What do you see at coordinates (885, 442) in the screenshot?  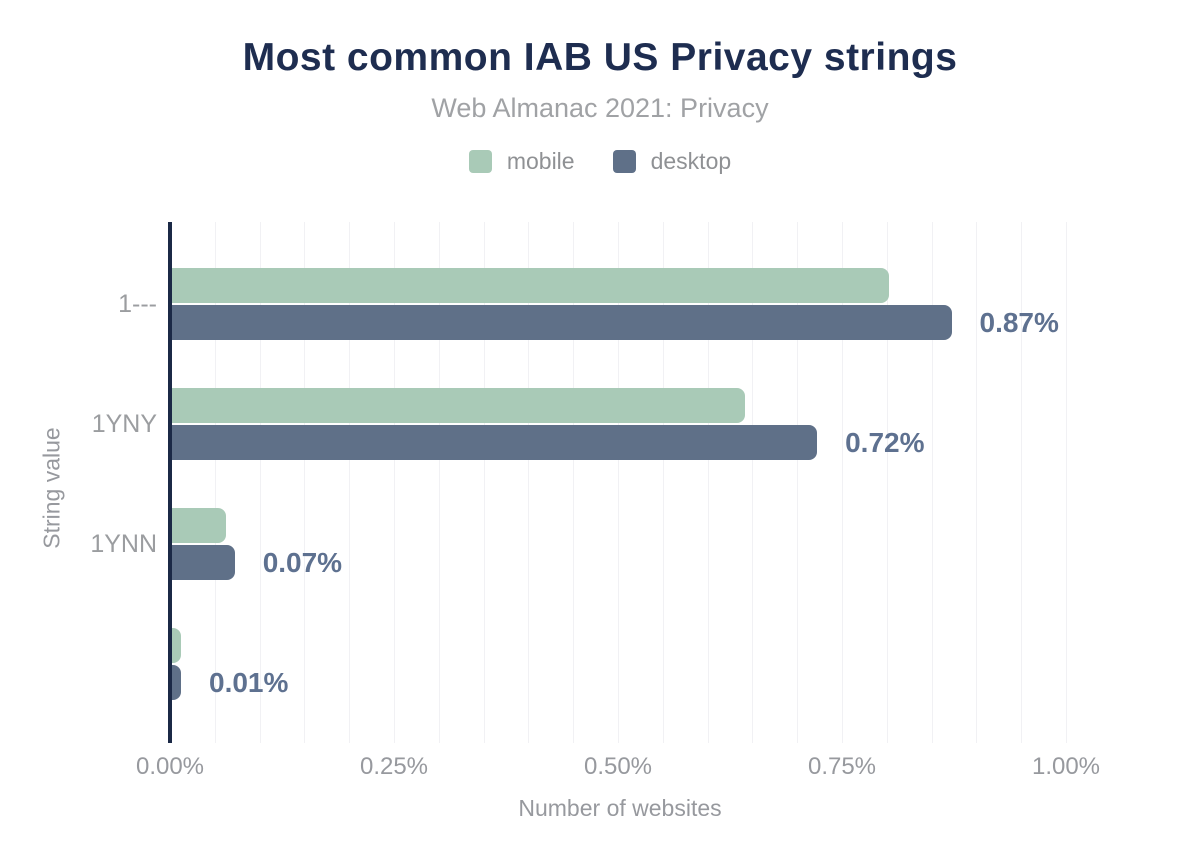 I see `bar-value-label: 0.72%` at bounding box center [885, 442].